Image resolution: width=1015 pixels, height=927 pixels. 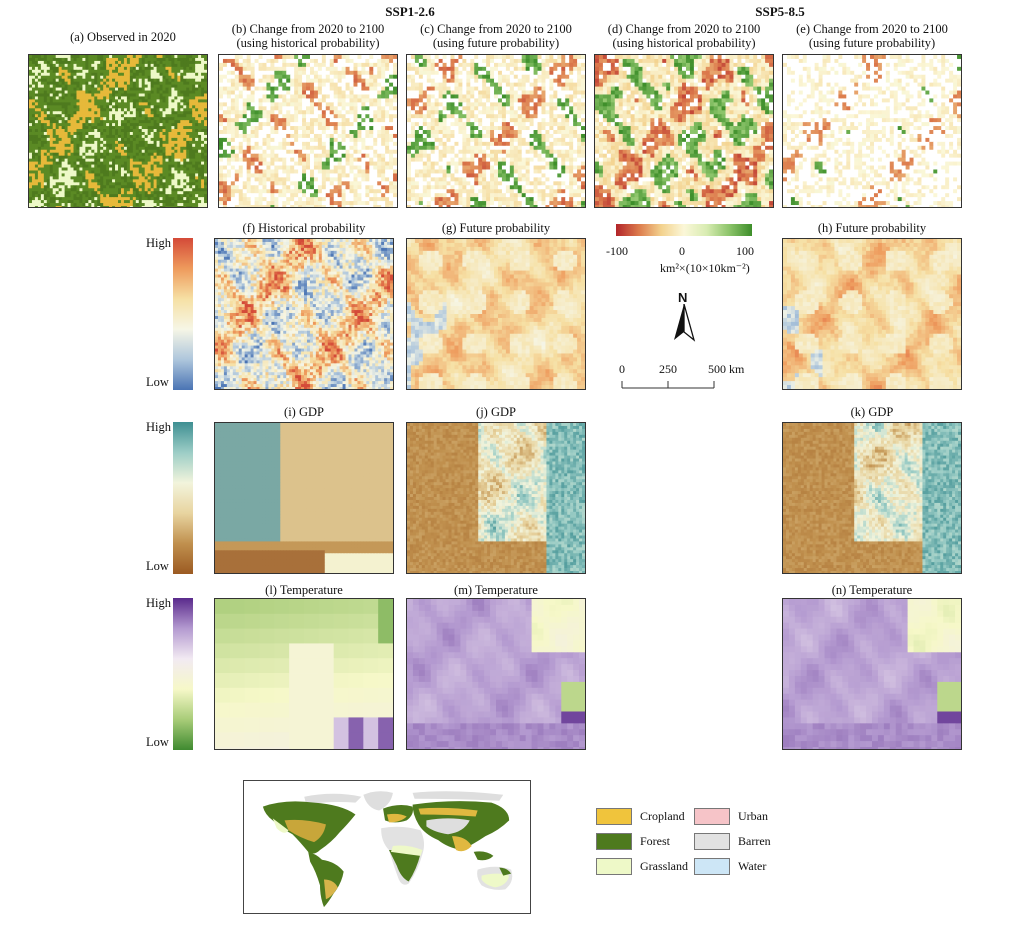 I want to click on panel-l-title: (l) Temperature, so click(x=304, y=590).